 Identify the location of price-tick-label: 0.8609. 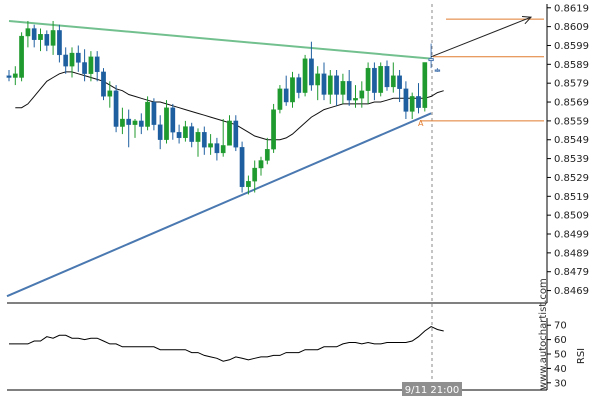
(571, 27).